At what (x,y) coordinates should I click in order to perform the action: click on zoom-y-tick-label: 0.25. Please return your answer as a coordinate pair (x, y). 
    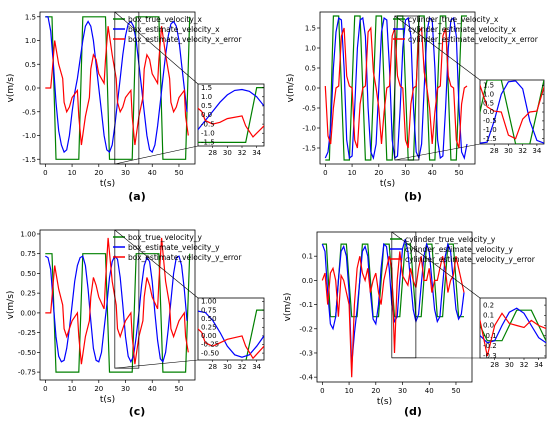
    Looking at the image, I should click on (209, 327).